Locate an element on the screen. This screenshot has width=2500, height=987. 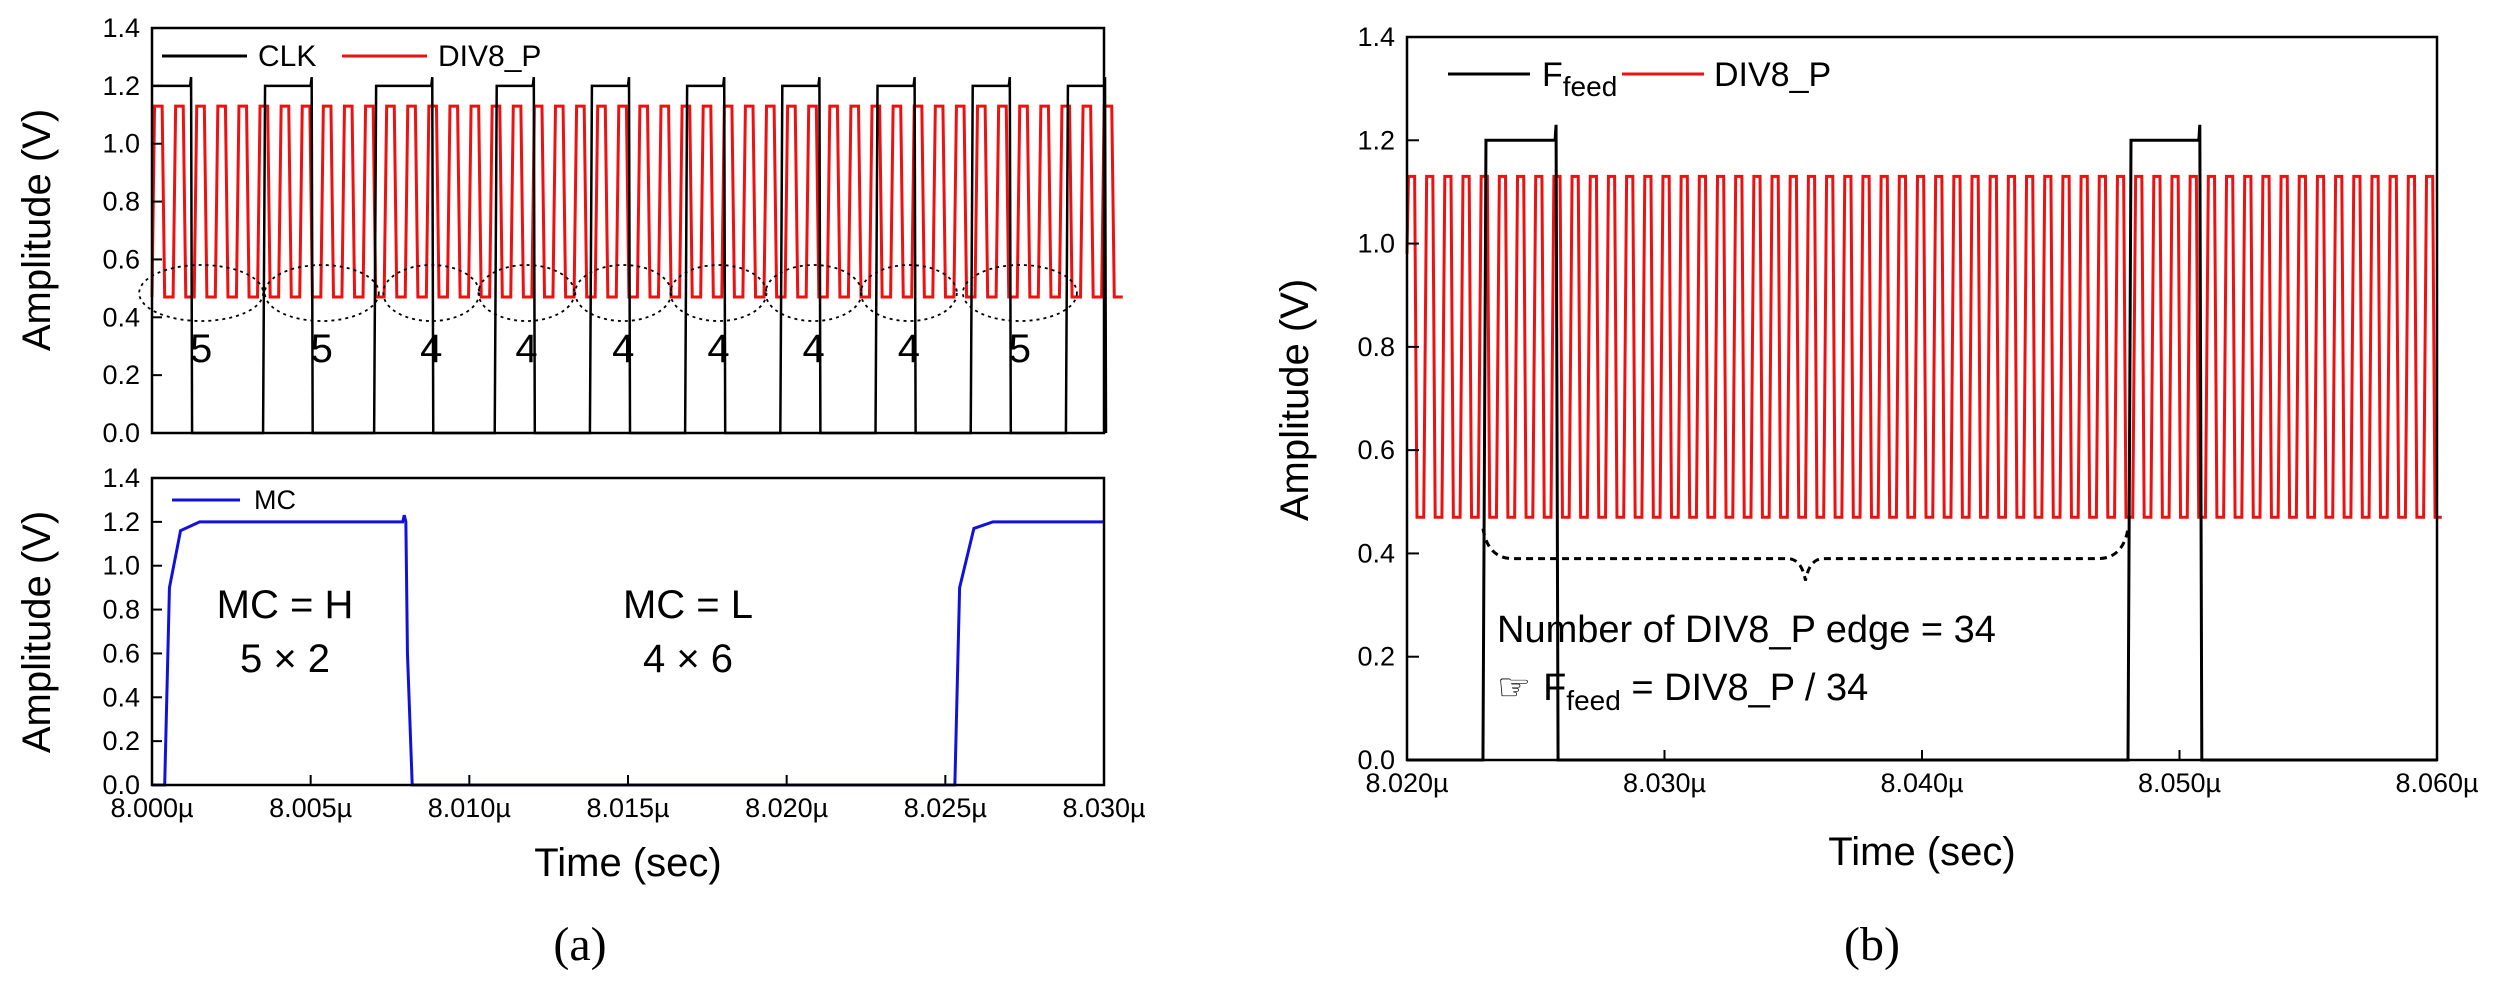
b-ytick-label: 0.8 is located at coordinates (1376, 347).